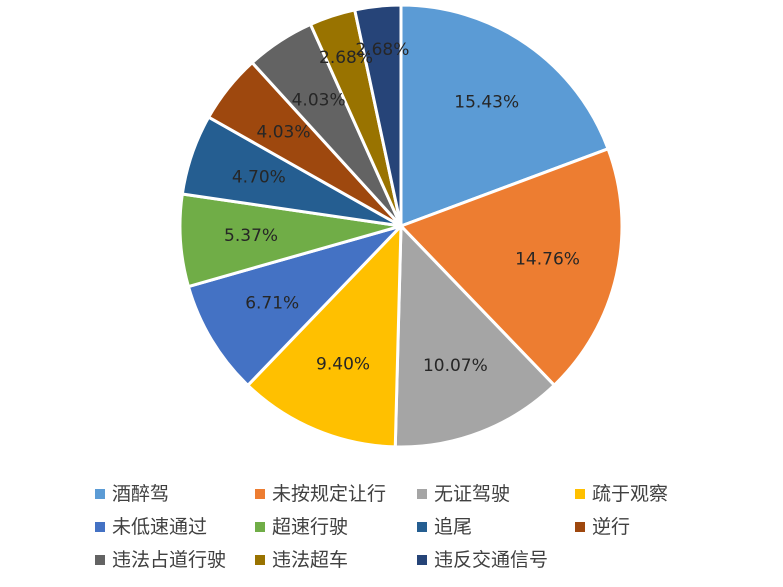 This screenshot has width=783, height=587. I want to click on pie-data-label-8: 4.03%, so click(319, 100).